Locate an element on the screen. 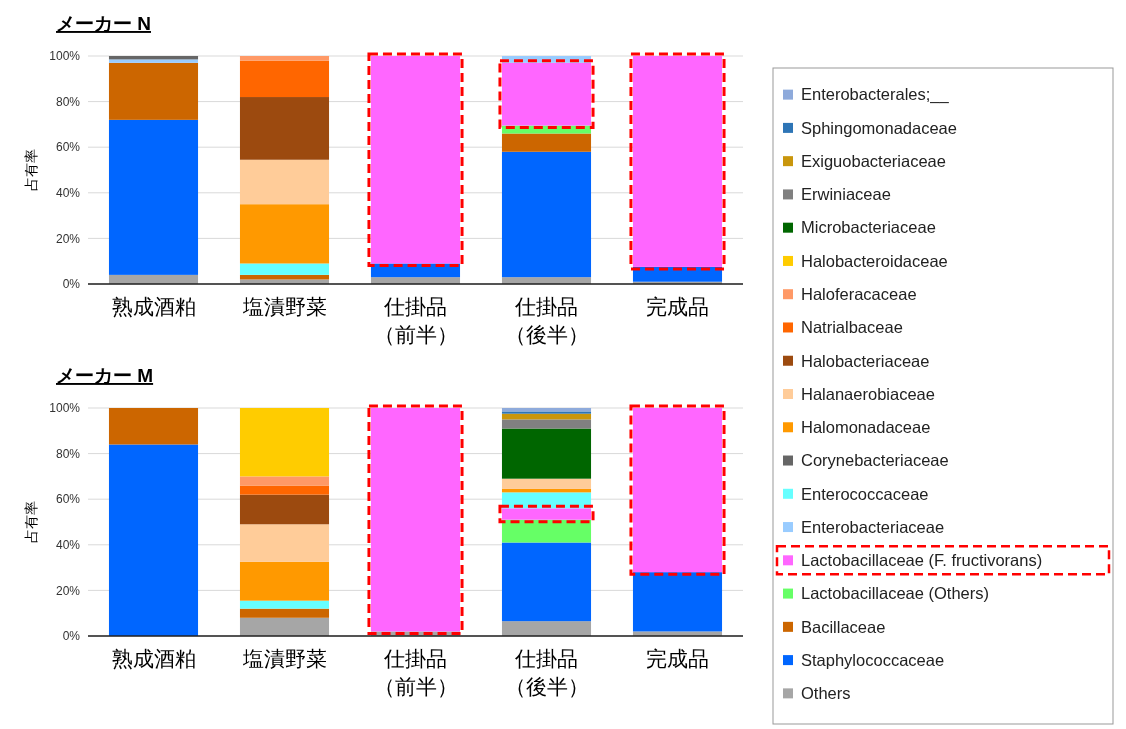 The image size is (1126, 729). legend-label: Enterobacterales;__ is located at coordinates (875, 95).